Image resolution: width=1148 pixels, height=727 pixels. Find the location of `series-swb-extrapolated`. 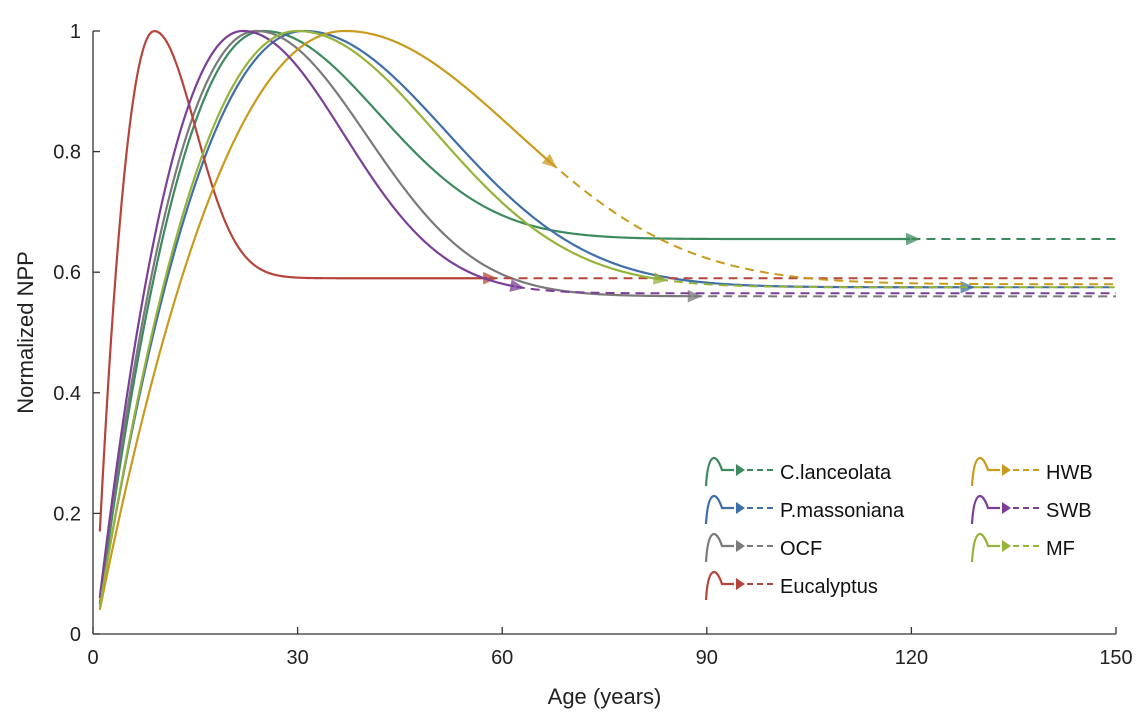

series-swb-extrapolated is located at coordinates (815, 290).